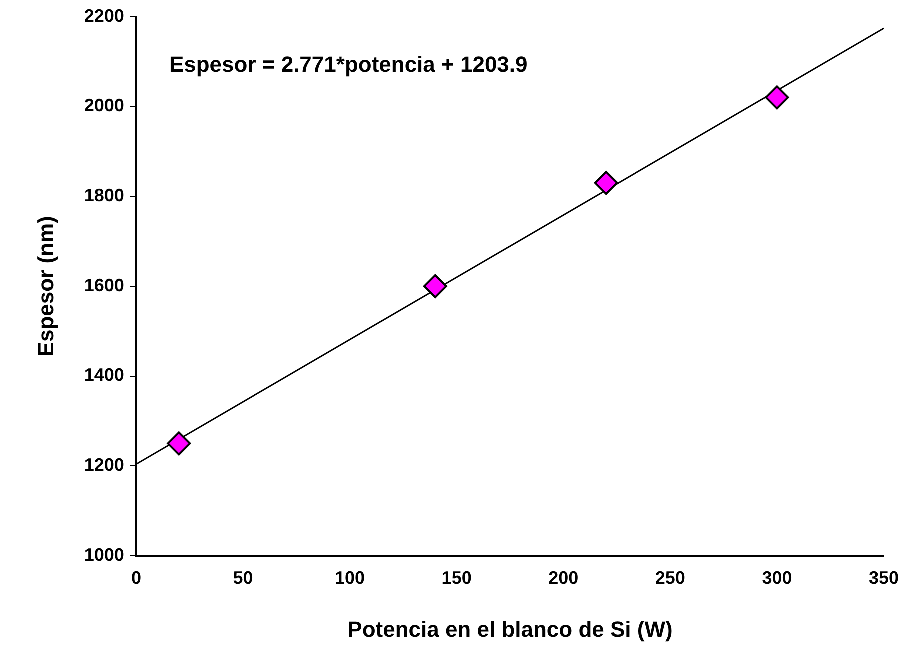  I want to click on y-tick-label: 2200, so click(104, 16).